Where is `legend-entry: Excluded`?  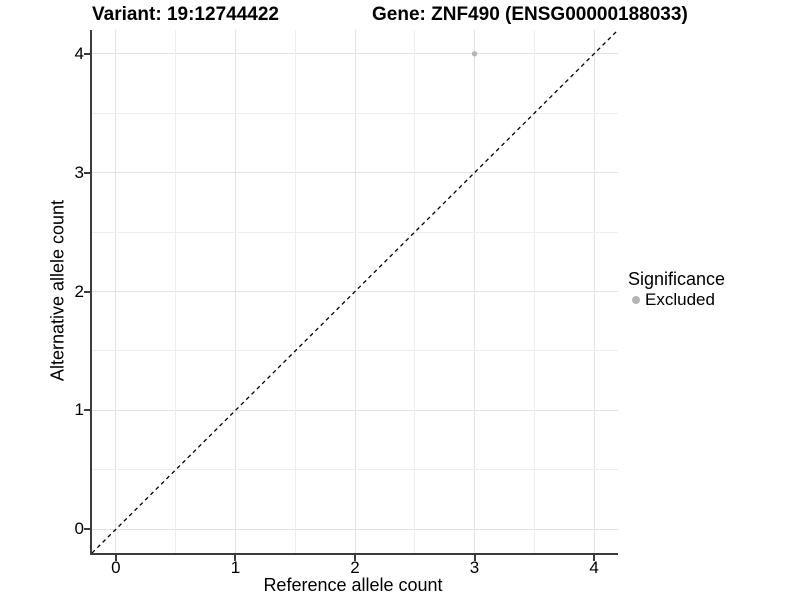
legend-entry: Excluded is located at coordinates (676, 300).